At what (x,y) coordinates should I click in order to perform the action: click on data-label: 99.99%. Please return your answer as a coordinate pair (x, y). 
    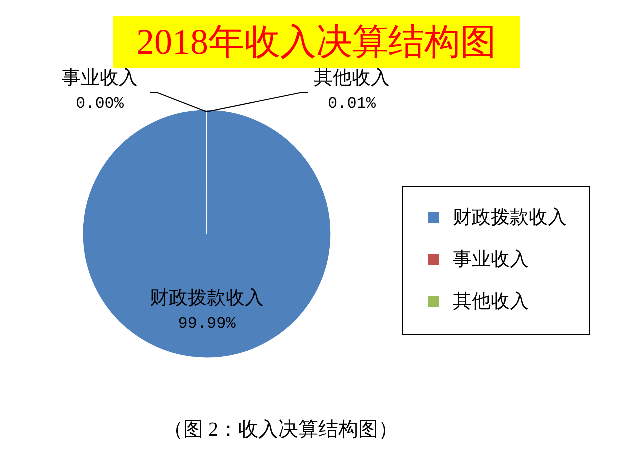
    Looking at the image, I should click on (207, 324).